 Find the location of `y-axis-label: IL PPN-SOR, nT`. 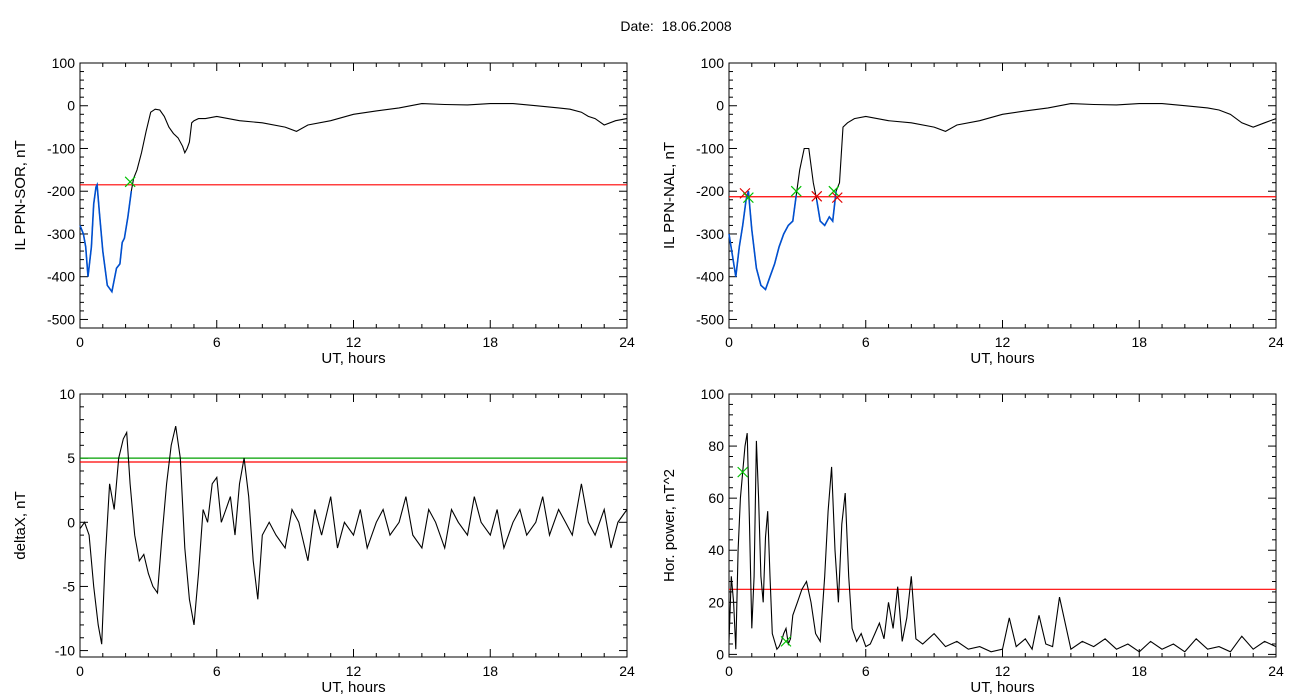

y-axis-label: IL PPN-SOR, nT is located at coordinates (20, 195).